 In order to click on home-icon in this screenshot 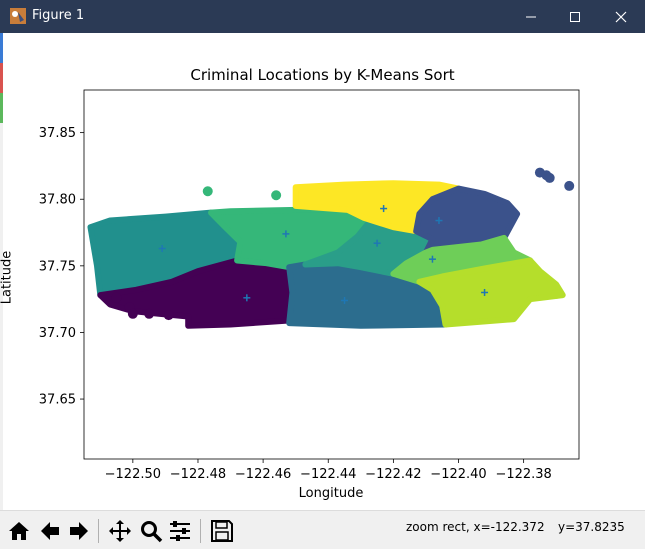, I will do `click(19, 531)`.